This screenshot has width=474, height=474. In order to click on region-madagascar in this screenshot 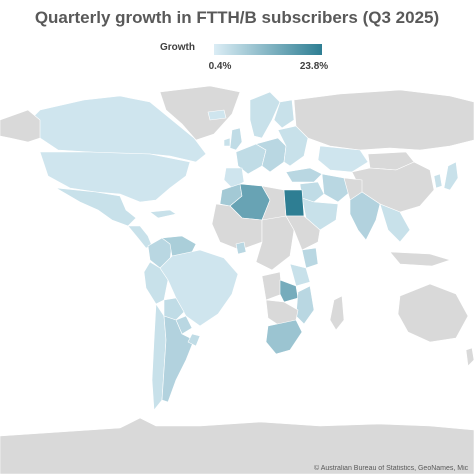, I will do `click(337, 313)`.